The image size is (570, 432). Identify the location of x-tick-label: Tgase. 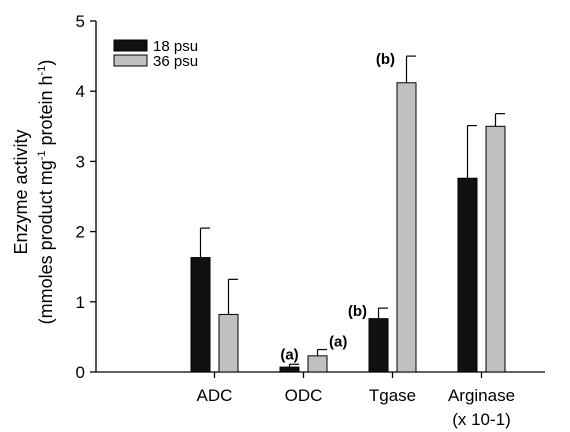
(392, 395).